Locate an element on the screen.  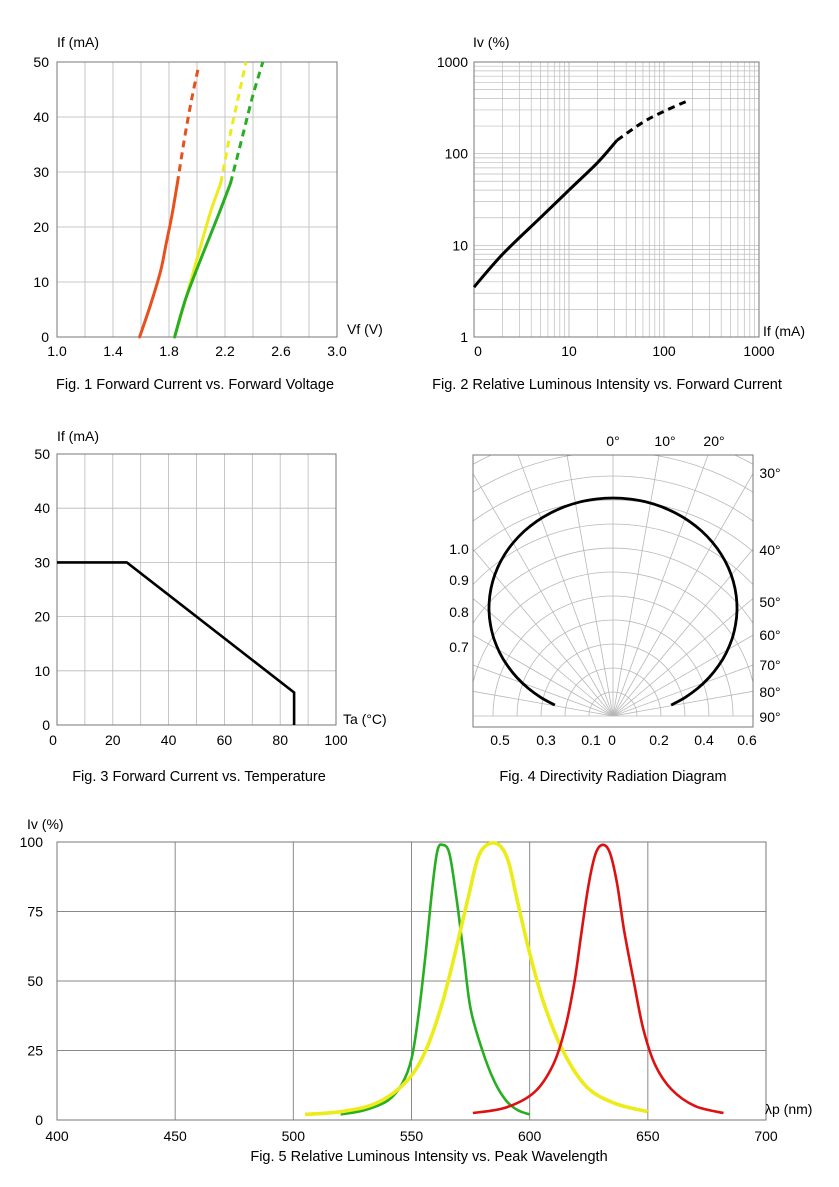
fig3-xlabel: Ta (°C) is located at coordinates (365, 719).